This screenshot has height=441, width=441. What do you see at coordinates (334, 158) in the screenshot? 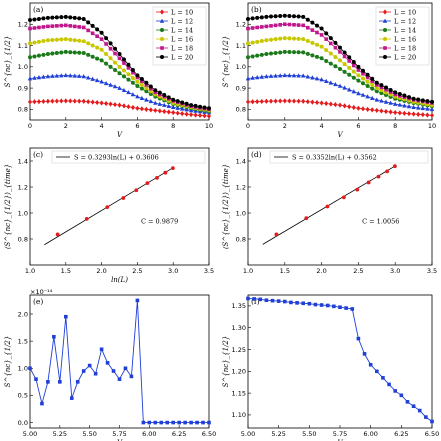
I see `legend-label: S = 0.3352ln(L) + 0.3562` at bounding box center [334, 158].